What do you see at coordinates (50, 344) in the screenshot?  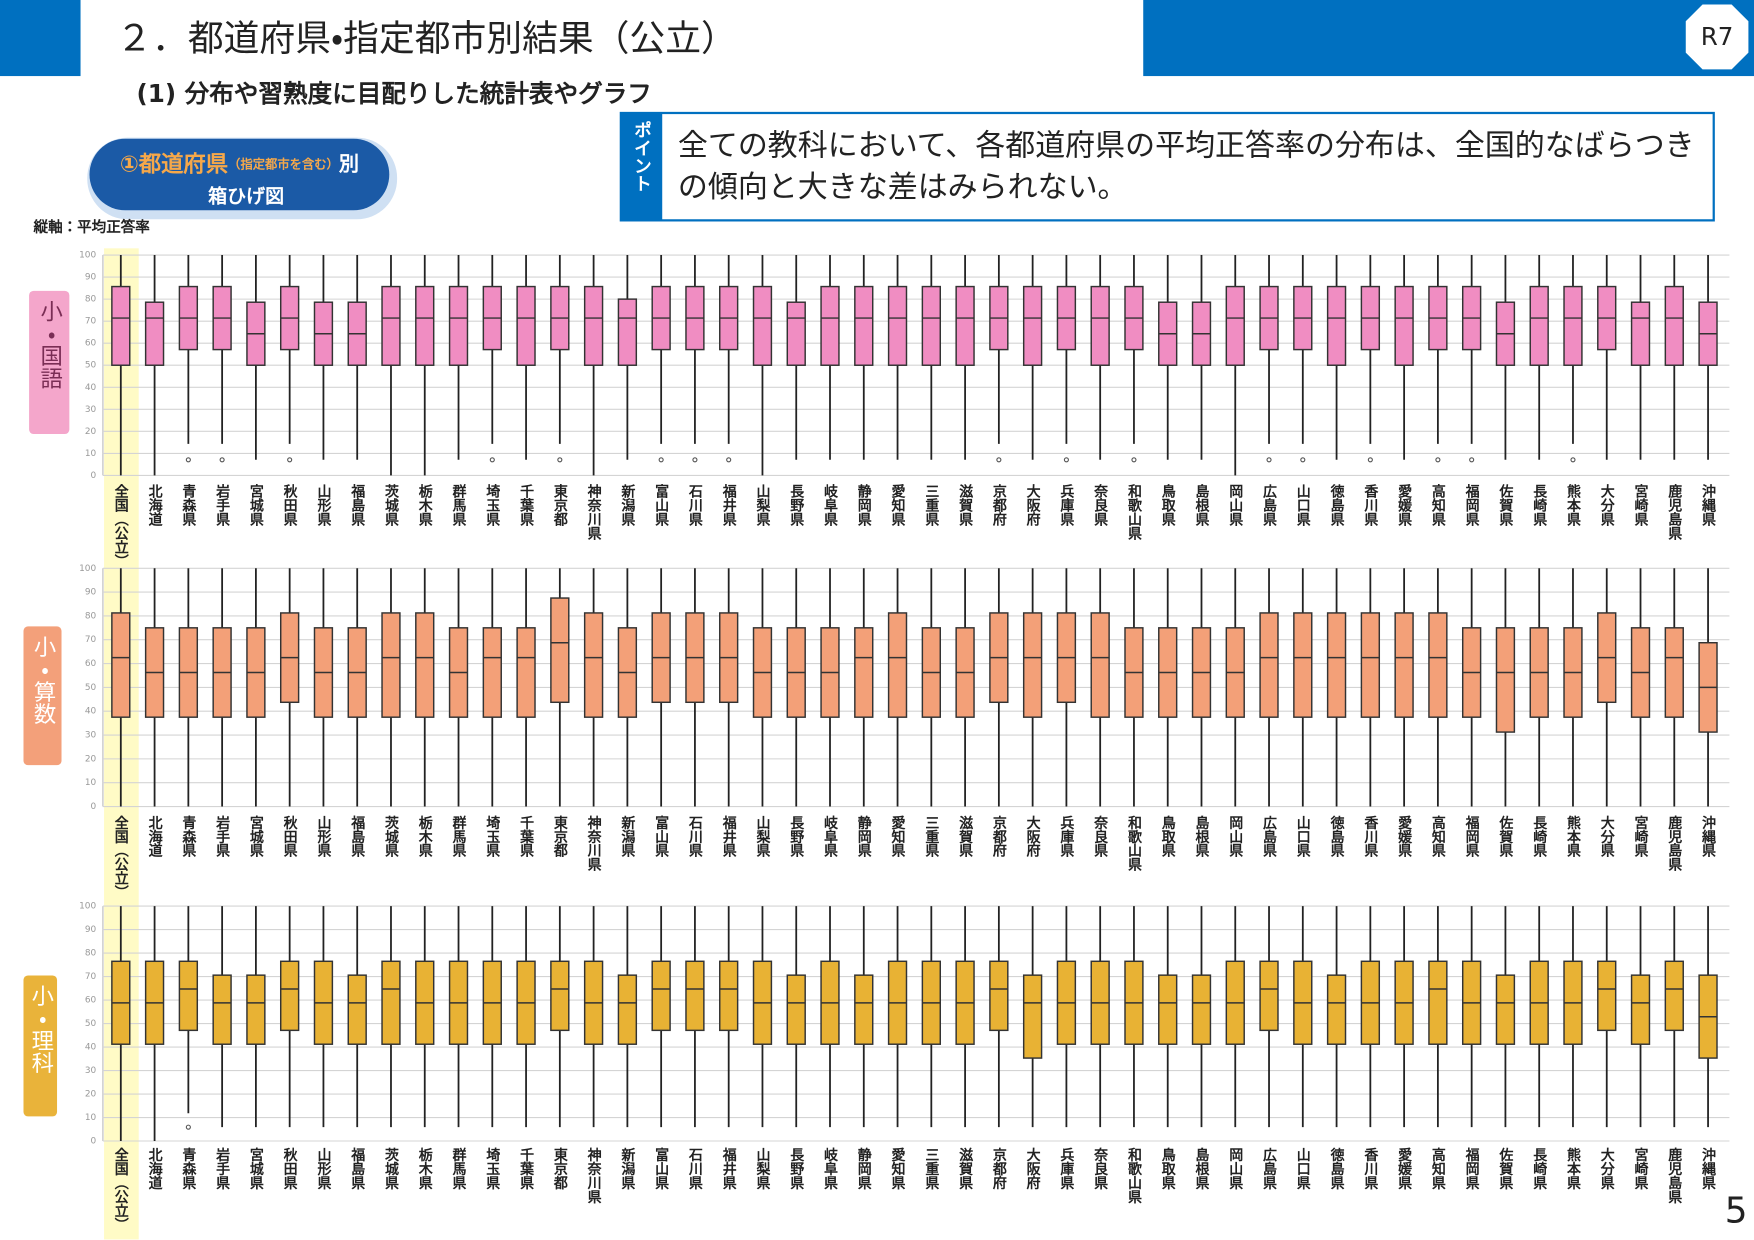 I see `subject-label: 小・国語` at bounding box center [50, 344].